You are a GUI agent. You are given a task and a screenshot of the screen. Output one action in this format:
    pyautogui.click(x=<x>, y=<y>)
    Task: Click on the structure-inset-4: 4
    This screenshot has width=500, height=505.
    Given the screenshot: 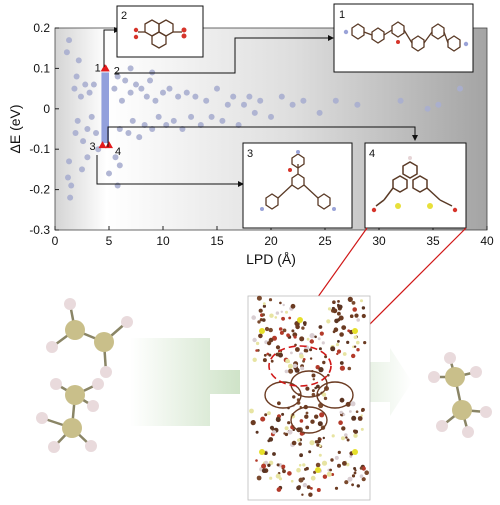 What is the action you would take?
    pyautogui.click(x=415, y=185)
    